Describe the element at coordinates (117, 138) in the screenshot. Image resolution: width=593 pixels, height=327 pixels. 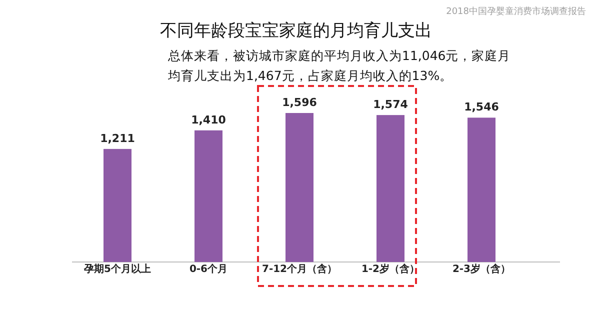
I see `data-label: 1,211` at that location.